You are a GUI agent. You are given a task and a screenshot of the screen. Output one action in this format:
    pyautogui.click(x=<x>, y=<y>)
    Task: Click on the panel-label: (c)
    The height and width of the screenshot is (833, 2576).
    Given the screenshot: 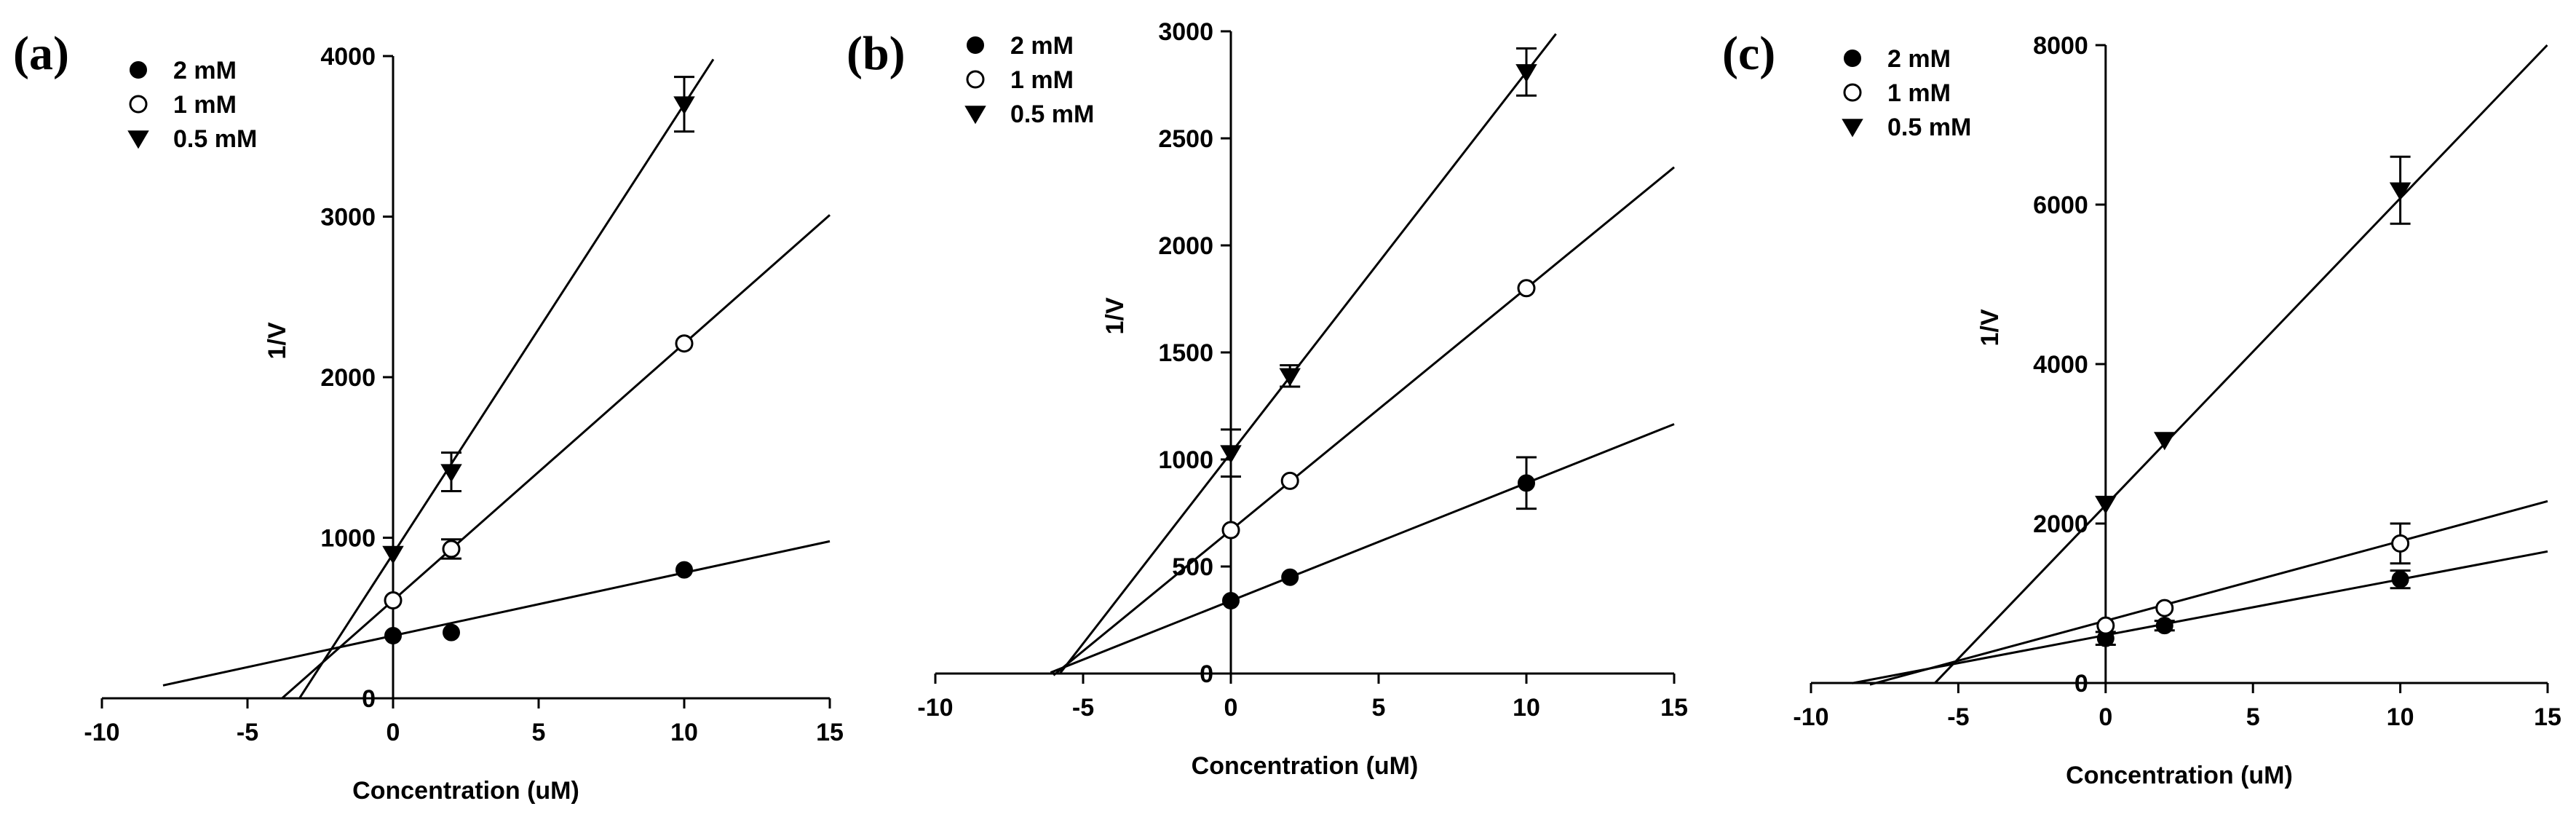 What is the action you would take?
    pyautogui.click(x=1748, y=53)
    